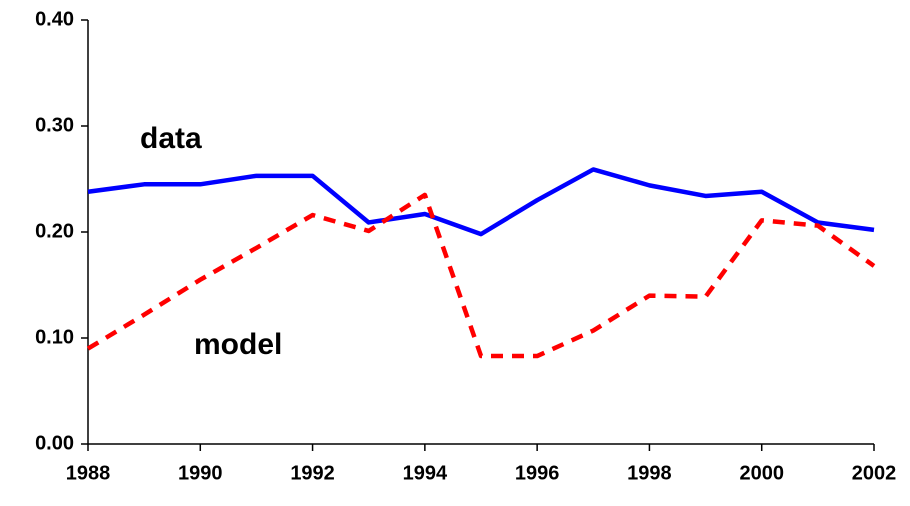  What do you see at coordinates (171, 138) in the screenshot?
I see `series-annotation: data` at bounding box center [171, 138].